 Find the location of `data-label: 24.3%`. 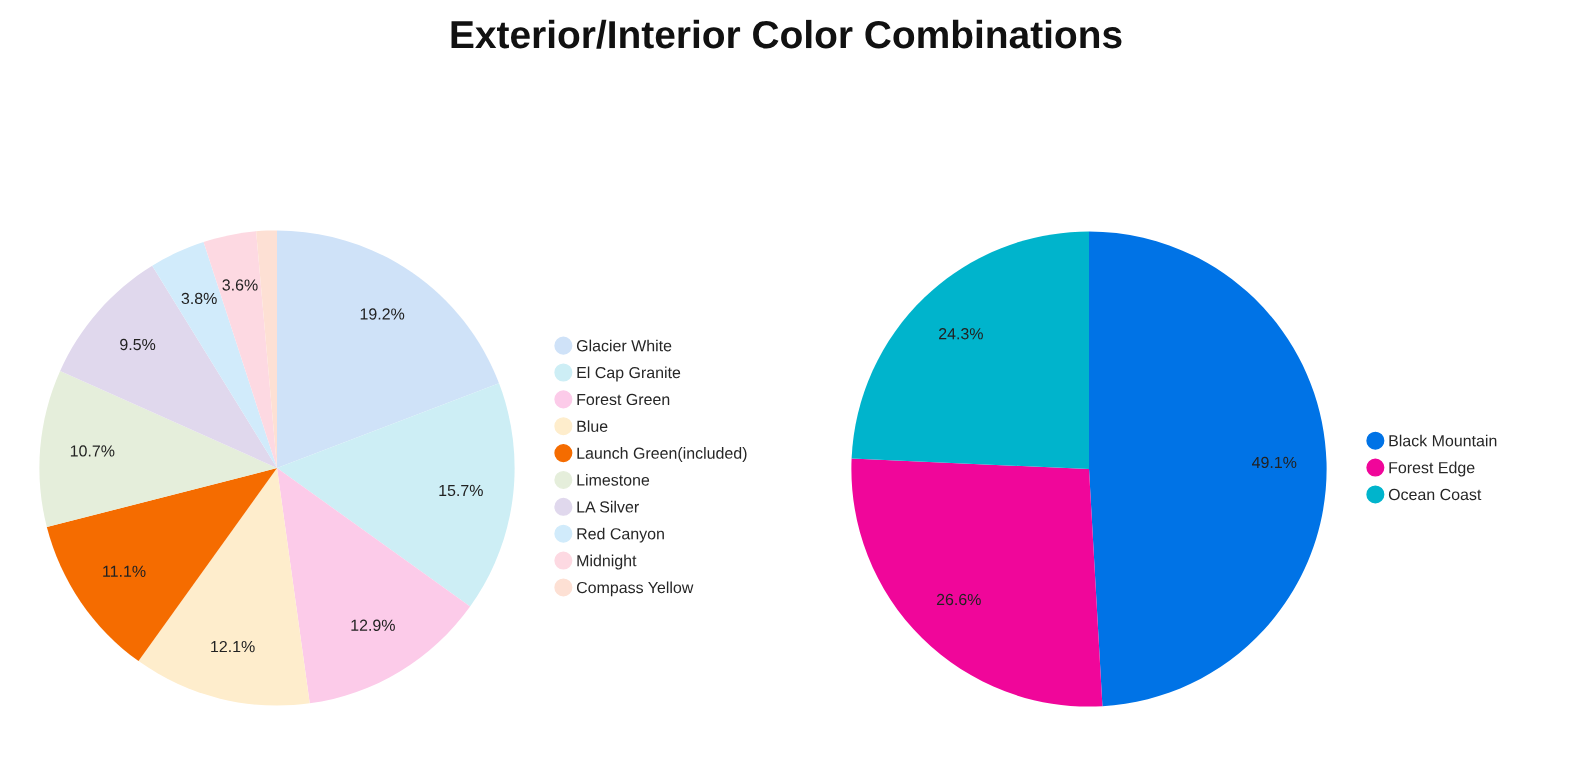

data-label: 24.3% is located at coordinates (961, 334).